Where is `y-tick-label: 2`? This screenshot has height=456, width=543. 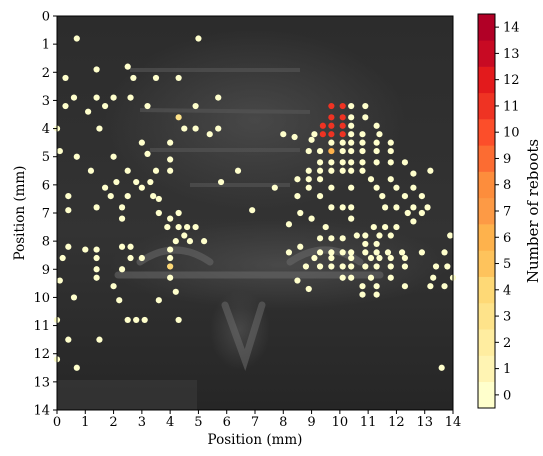
y-tick-label: 2 is located at coordinates (46, 73).